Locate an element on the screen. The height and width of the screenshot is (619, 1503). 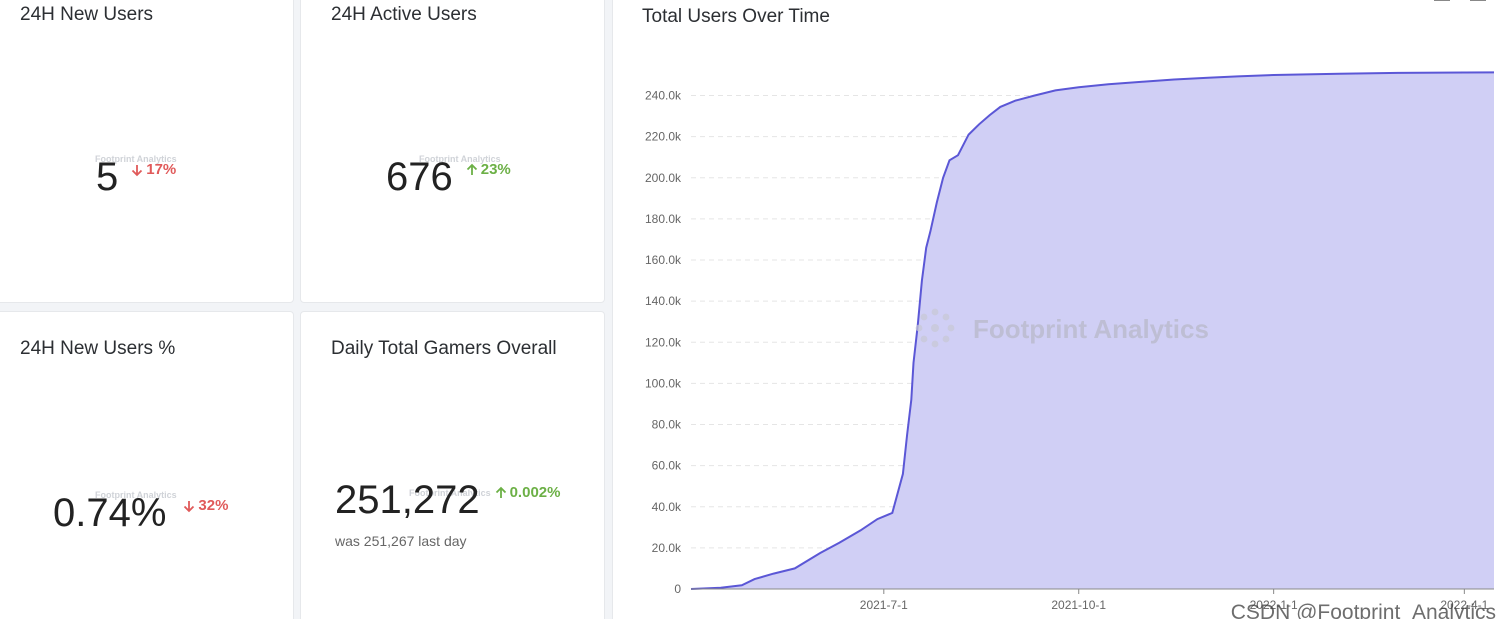
card-title: Daily Total Gamers Overall is located at coordinates (444, 348).